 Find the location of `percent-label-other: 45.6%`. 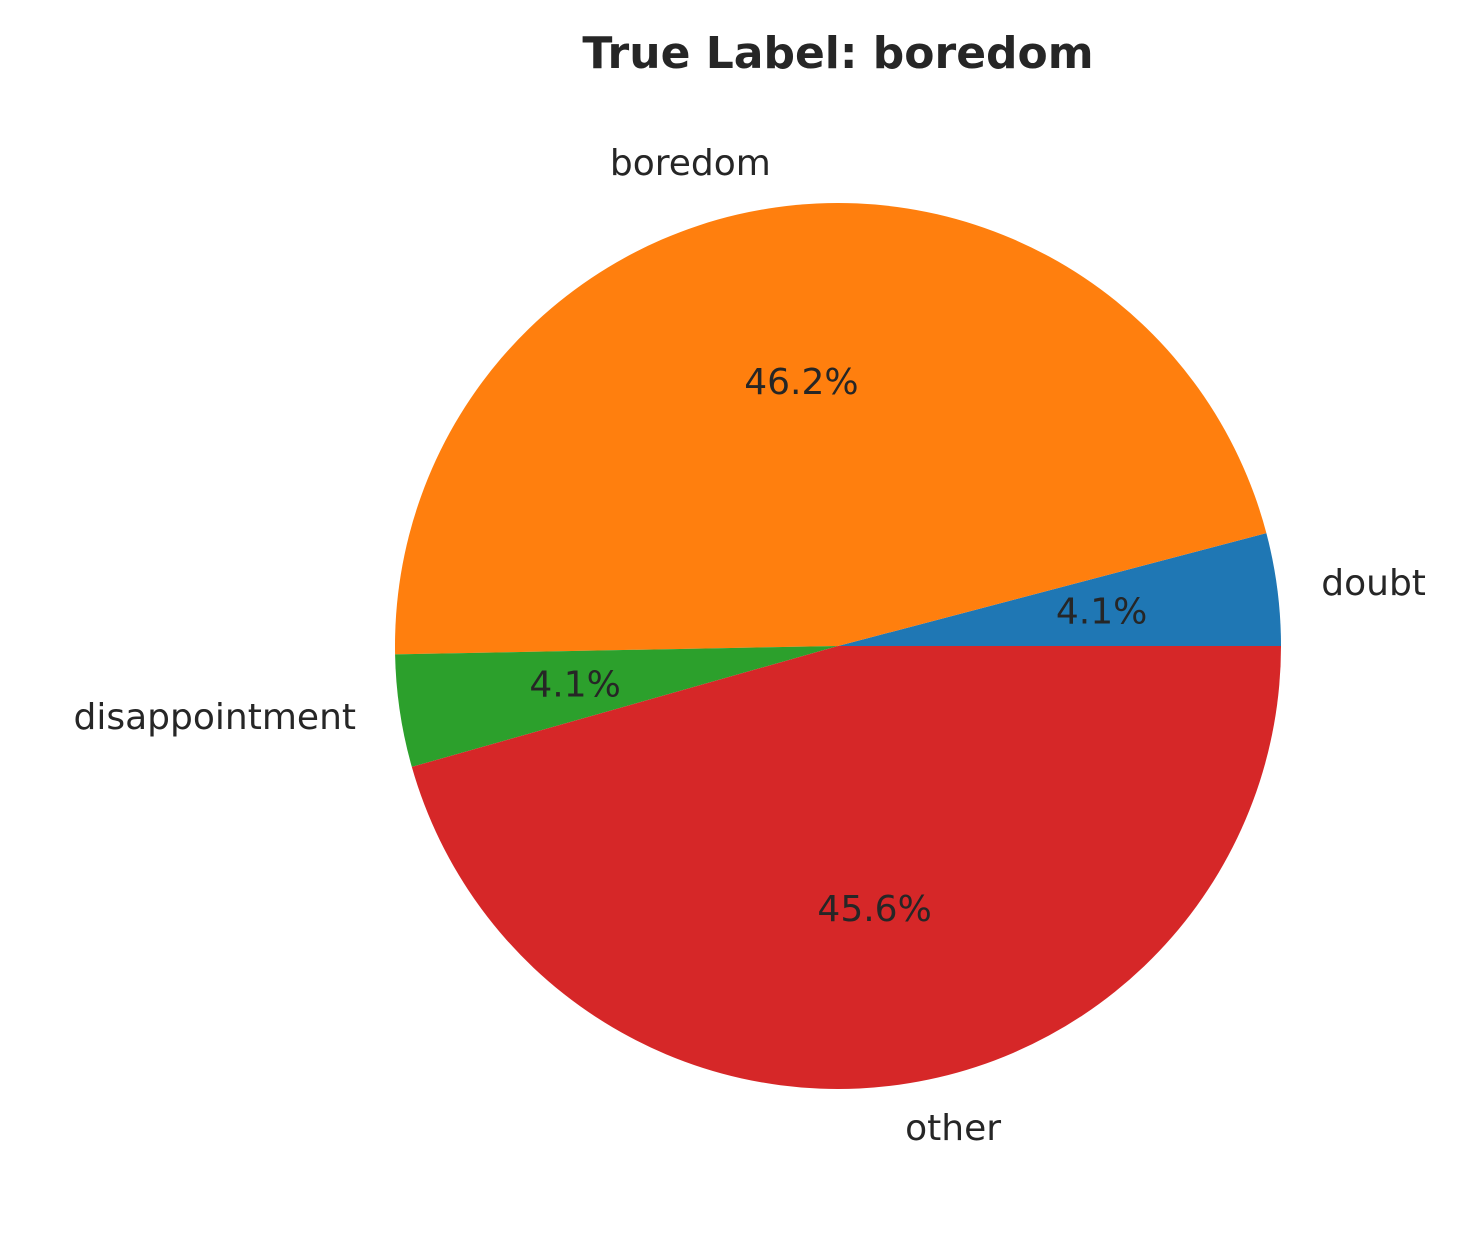

percent-label-other: 45.6% is located at coordinates (874, 909).